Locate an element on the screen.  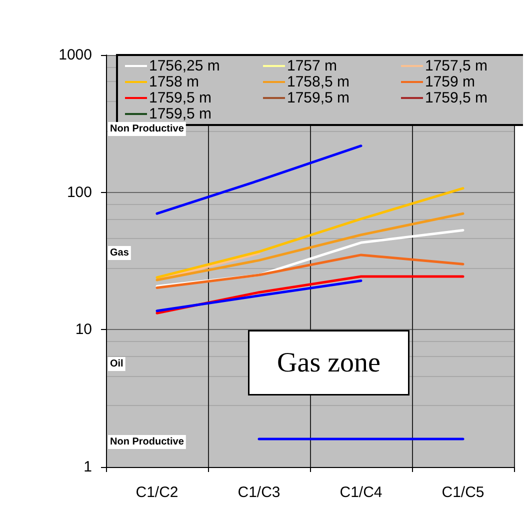
y-tick-label: 10 is located at coordinates (83, 329).